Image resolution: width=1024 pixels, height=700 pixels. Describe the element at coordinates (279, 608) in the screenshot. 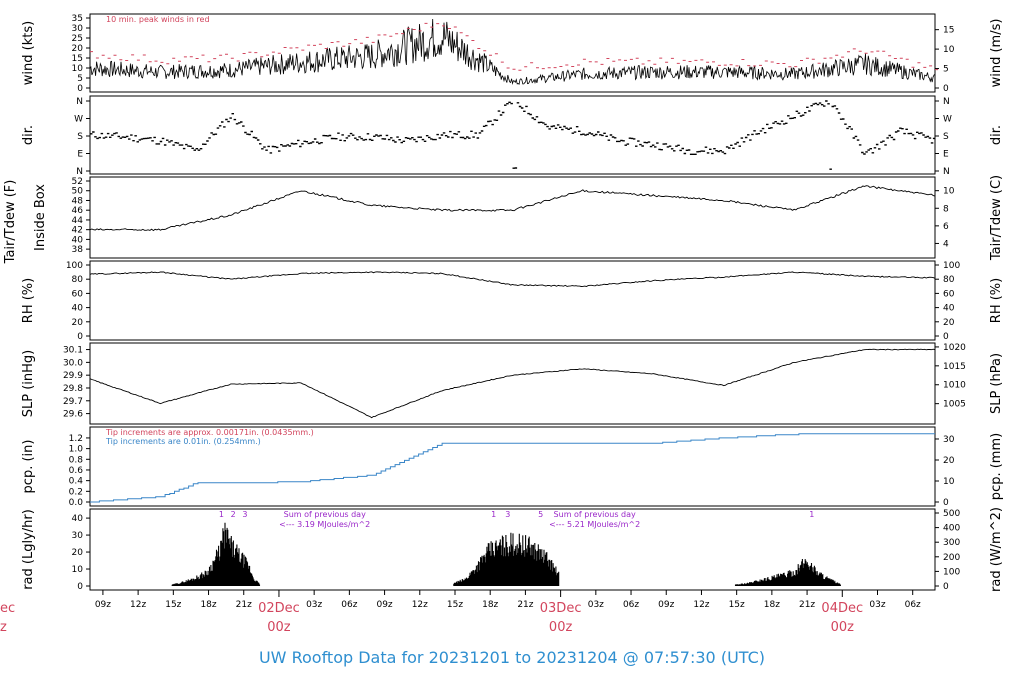

I see `x-day-label: 02Dec` at that location.